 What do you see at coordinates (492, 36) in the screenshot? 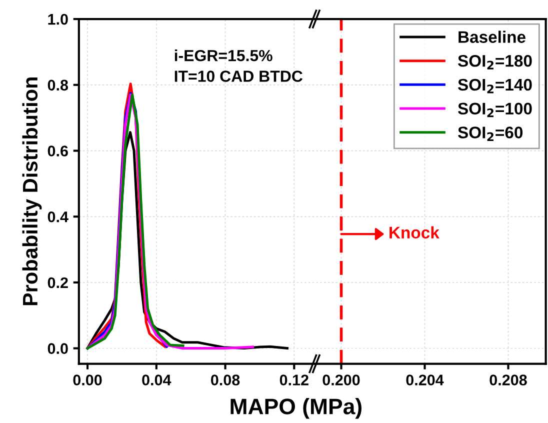
I see `legend-label: Baseline` at bounding box center [492, 36].